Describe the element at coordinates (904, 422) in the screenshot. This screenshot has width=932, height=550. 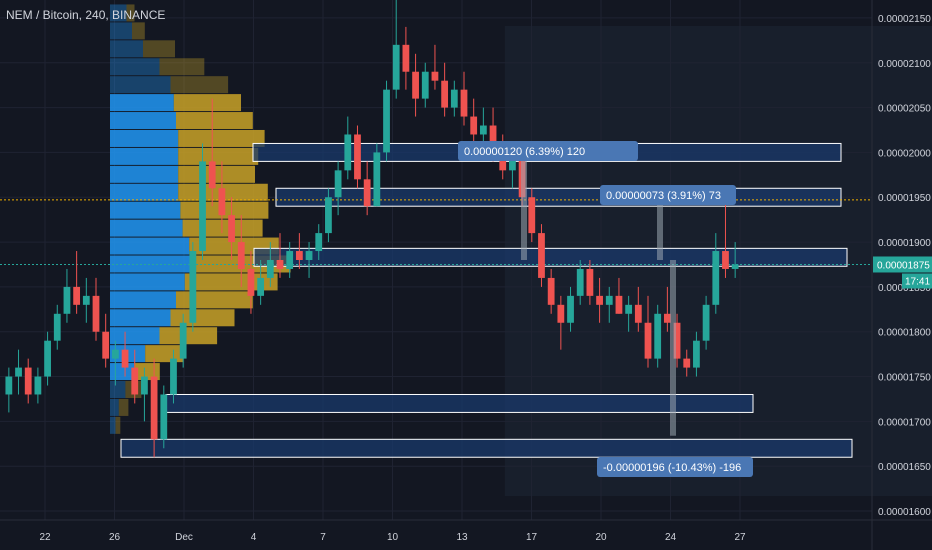
I see `y-tick-label: 0.00001700` at that location.